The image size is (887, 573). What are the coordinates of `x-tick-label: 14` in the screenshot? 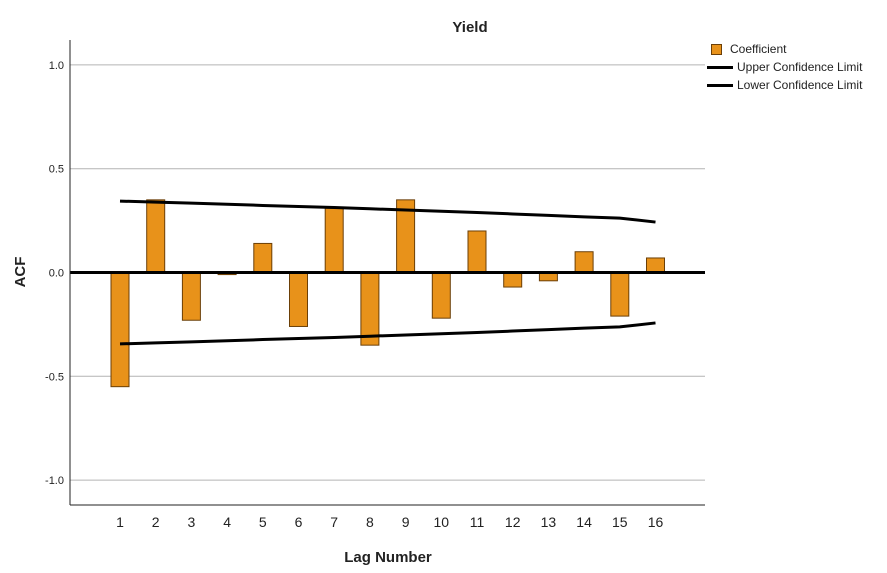 It's located at (584, 522).